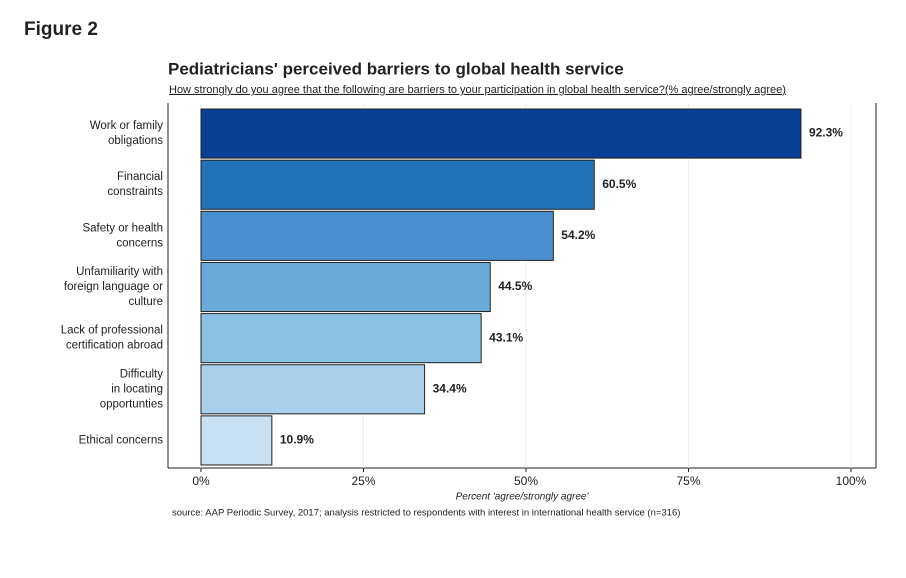  Describe the element at coordinates (122, 235) in the screenshot. I see `y-tick-label: Safety or health concerns` at that location.